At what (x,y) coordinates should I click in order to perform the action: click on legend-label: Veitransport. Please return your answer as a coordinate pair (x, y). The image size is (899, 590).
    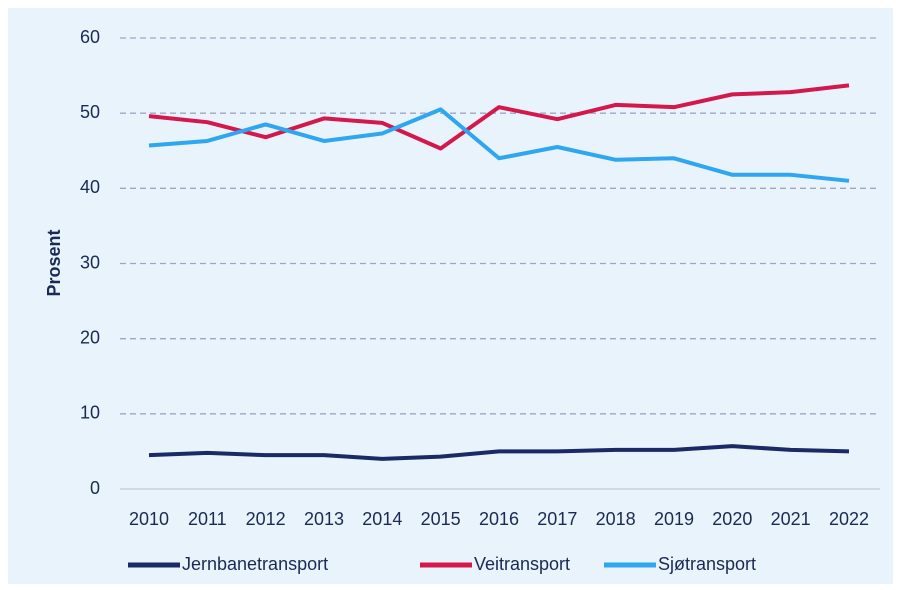
    Looking at the image, I should click on (522, 564).